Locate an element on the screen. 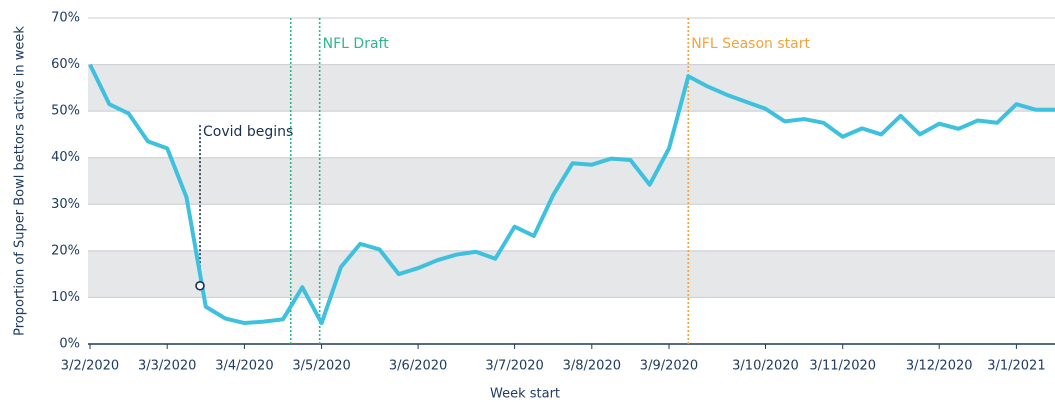  annotation-marker is located at coordinates (200, 285).